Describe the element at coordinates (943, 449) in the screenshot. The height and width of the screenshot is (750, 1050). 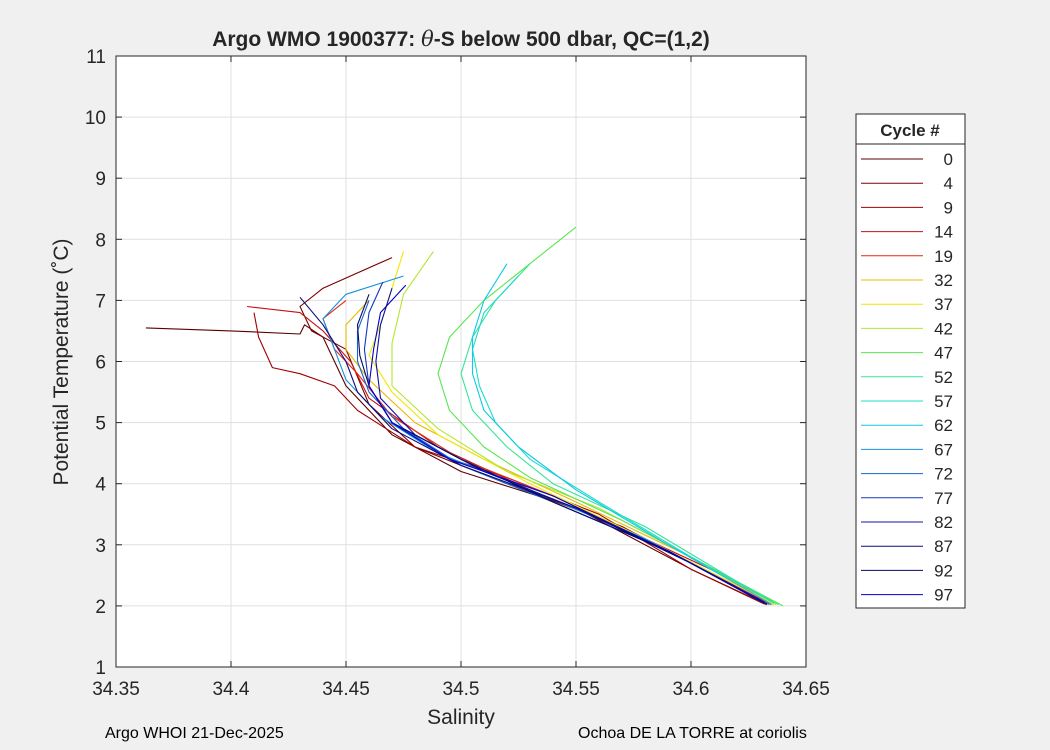
I see `legend-label-67: 67` at that location.